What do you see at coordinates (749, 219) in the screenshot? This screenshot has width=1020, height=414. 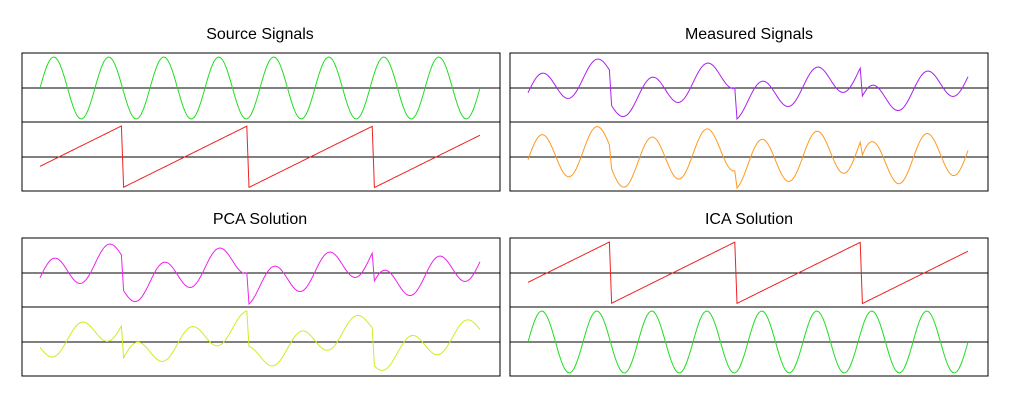 I see `panel-title: ICA Solution` at bounding box center [749, 219].